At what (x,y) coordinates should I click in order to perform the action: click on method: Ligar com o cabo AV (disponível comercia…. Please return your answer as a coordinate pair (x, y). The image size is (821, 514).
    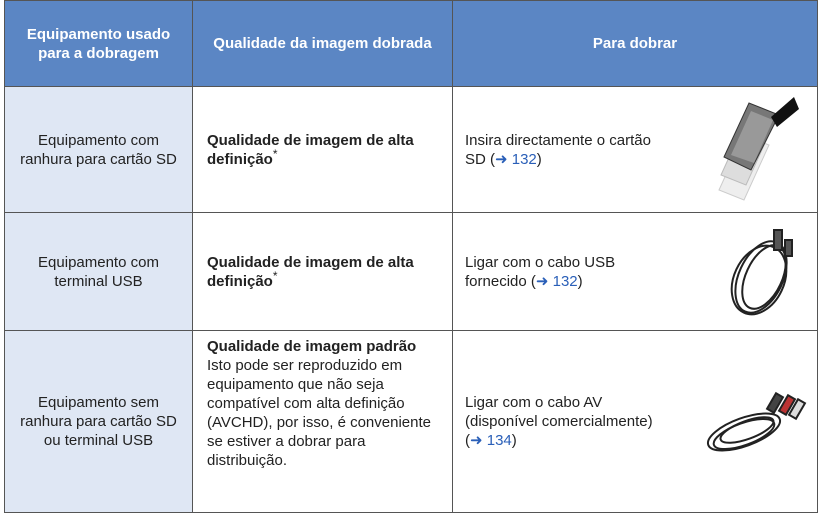
    Looking at the image, I should click on (559, 421).